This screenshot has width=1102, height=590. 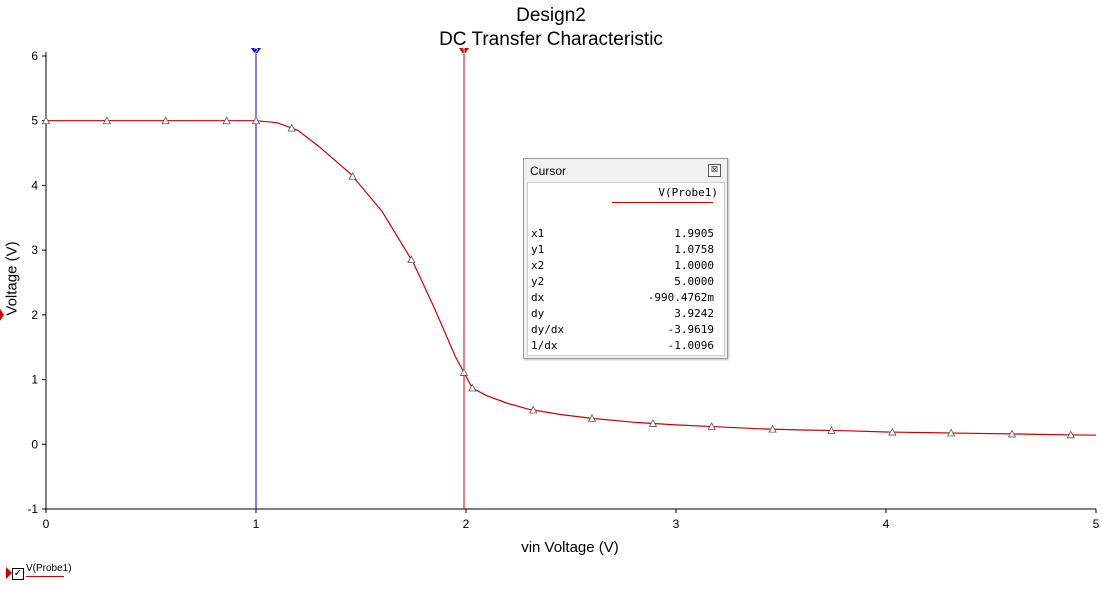 I want to click on cursor-row-label: 1/dx, so click(x=544, y=345).